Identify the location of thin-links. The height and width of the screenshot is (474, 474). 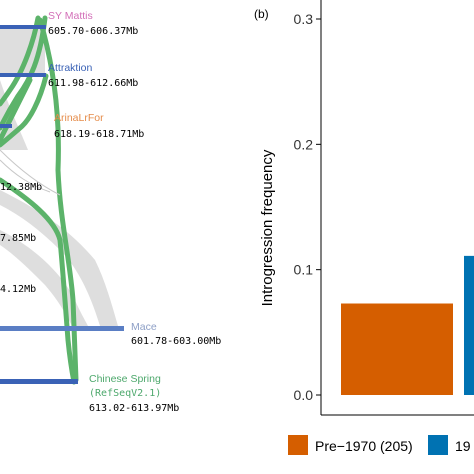
(30, 172).